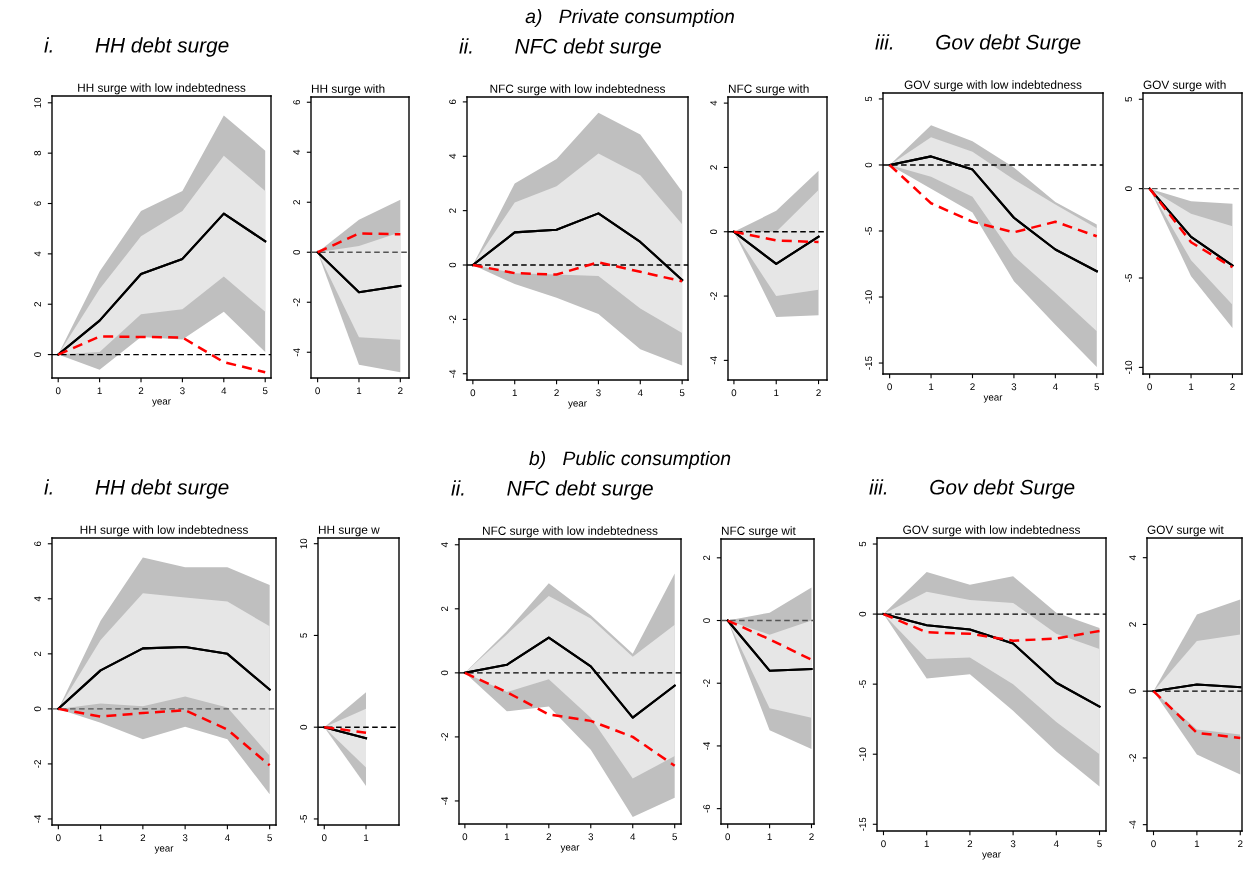 Image resolution: width=1253 pixels, height=875 pixels. Describe the element at coordinates (578, 90) in the screenshot. I see `chart-title: NFC surge with low indebtedness` at that location.